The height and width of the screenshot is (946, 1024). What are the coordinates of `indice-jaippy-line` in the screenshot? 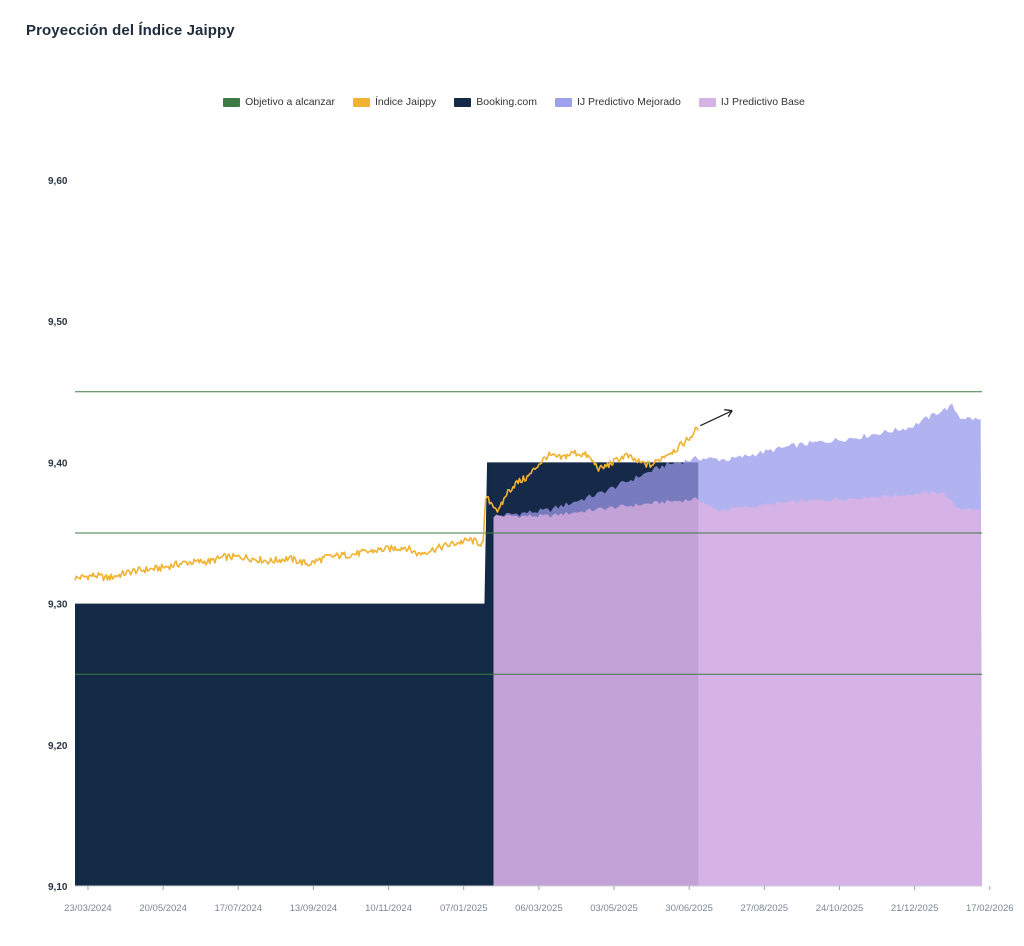 It's located at (386, 504).